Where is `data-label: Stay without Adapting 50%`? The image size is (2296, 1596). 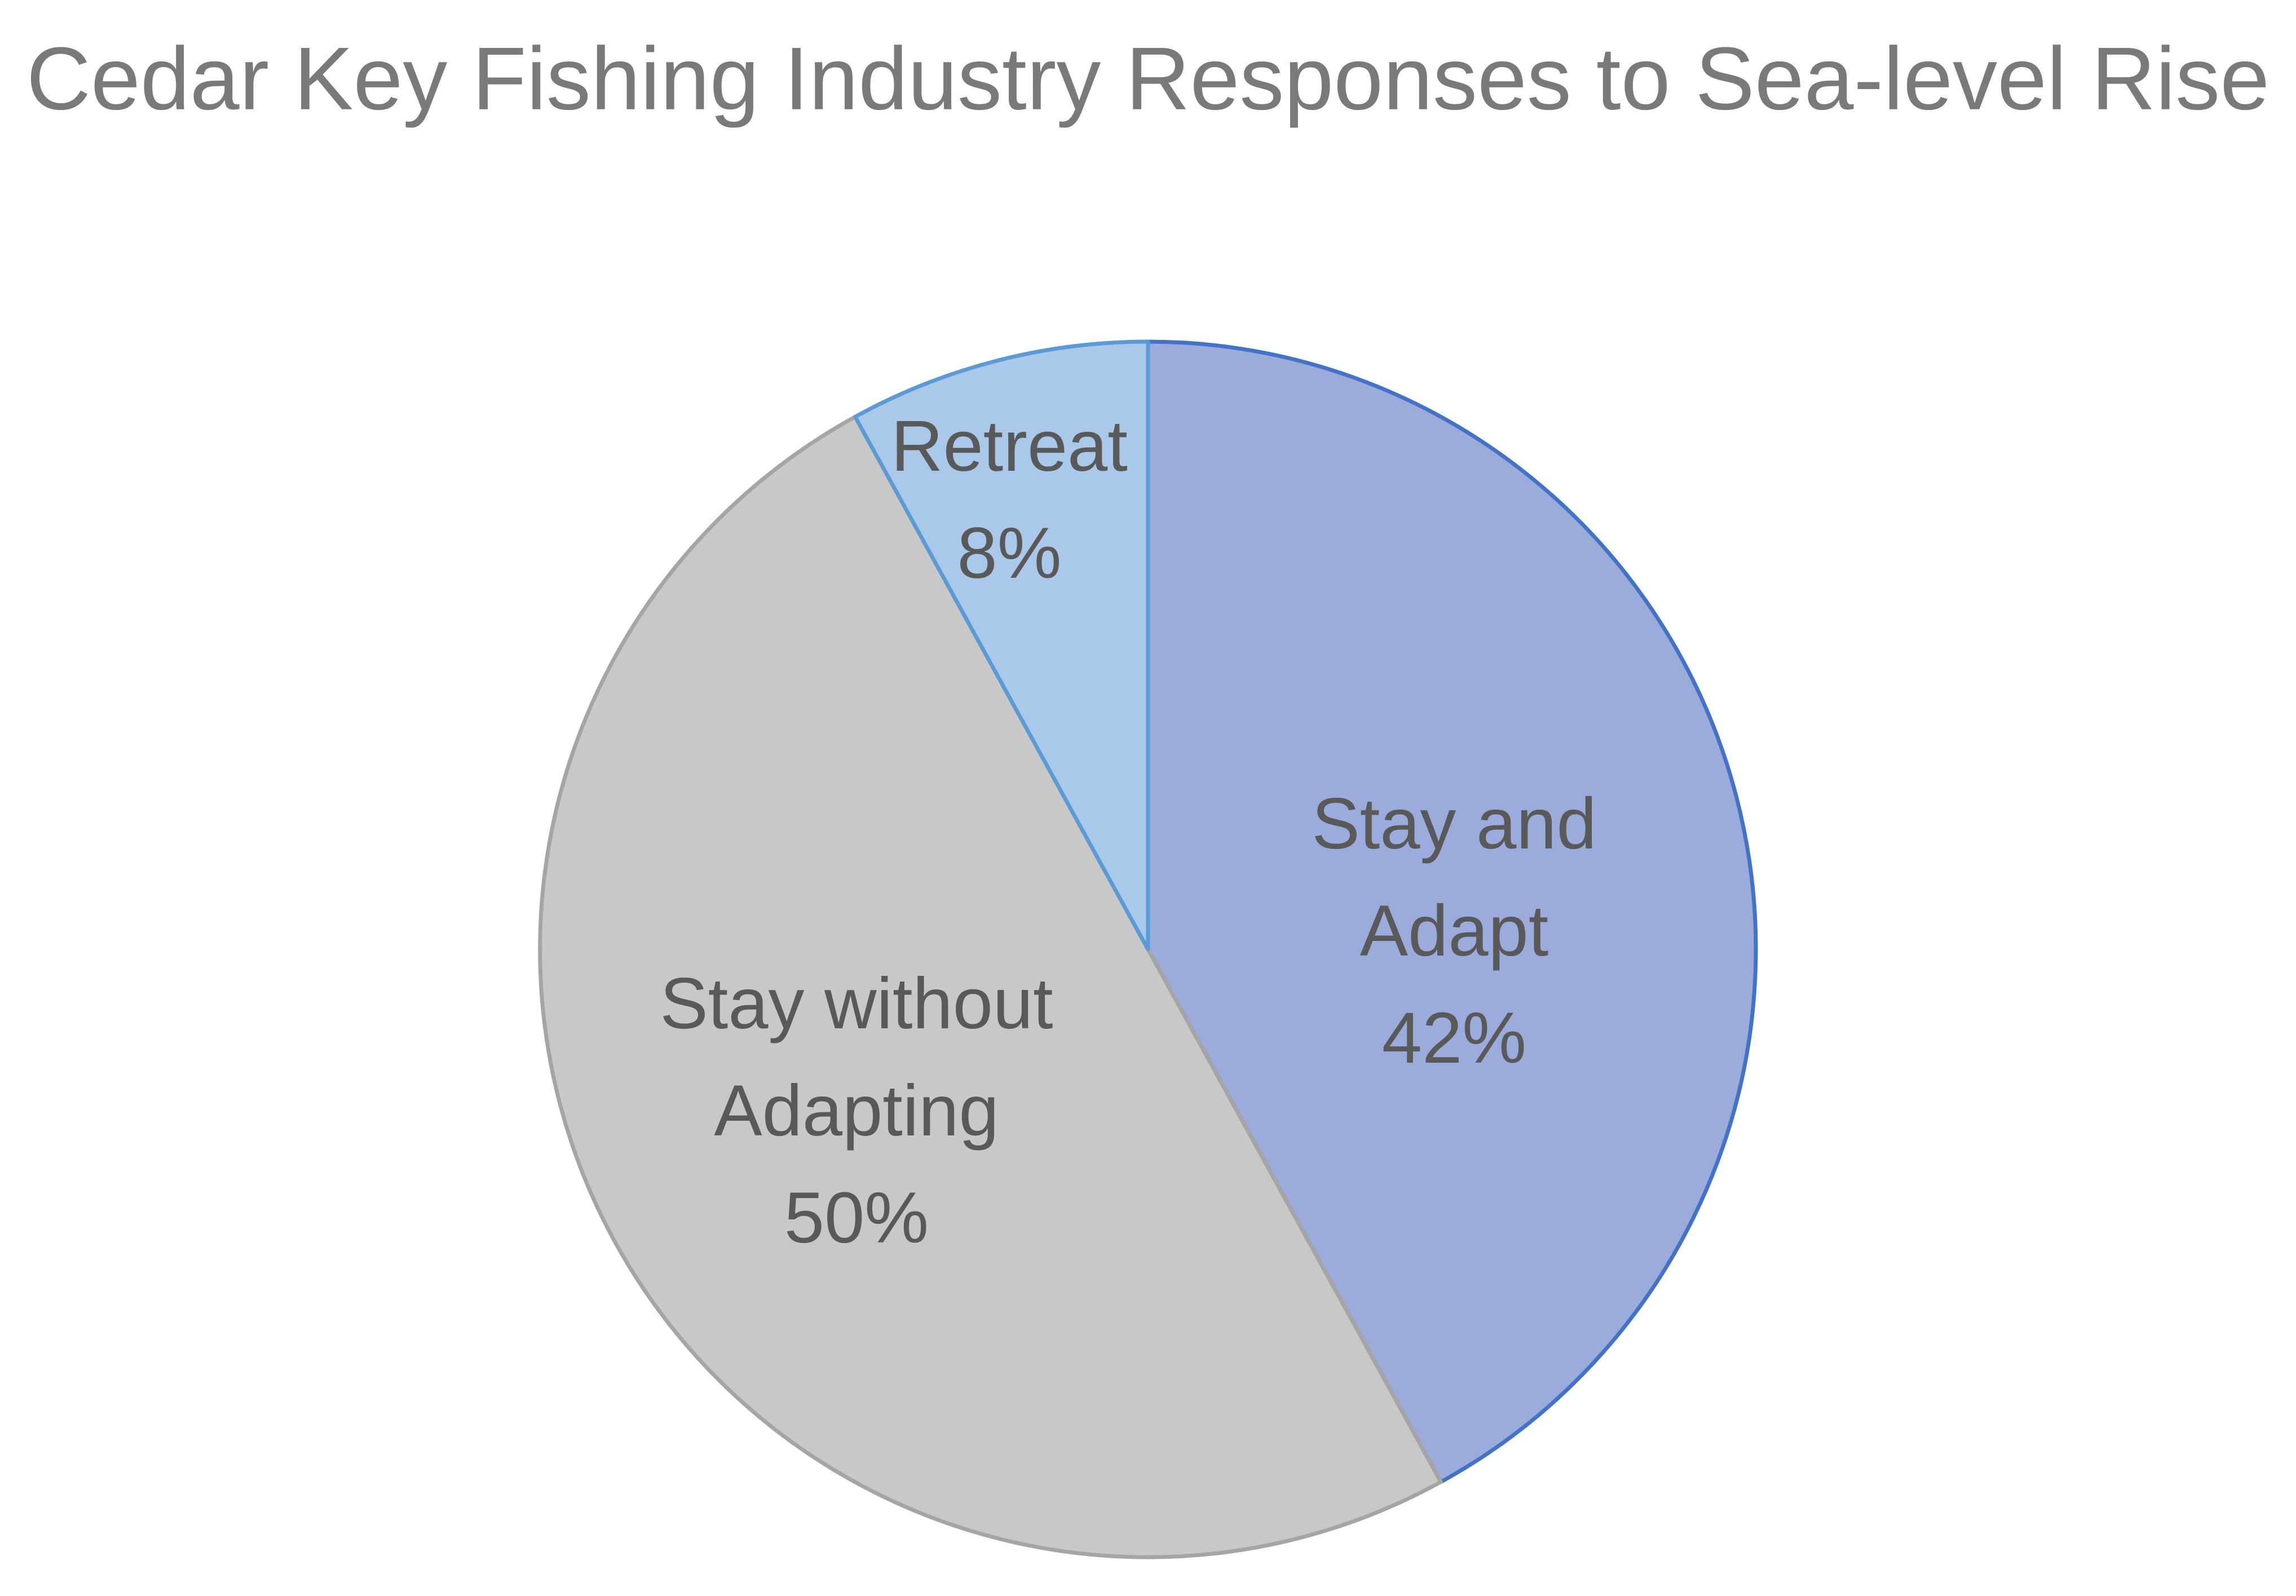 data-label: Stay without Adapting 50% is located at coordinates (856, 1111).